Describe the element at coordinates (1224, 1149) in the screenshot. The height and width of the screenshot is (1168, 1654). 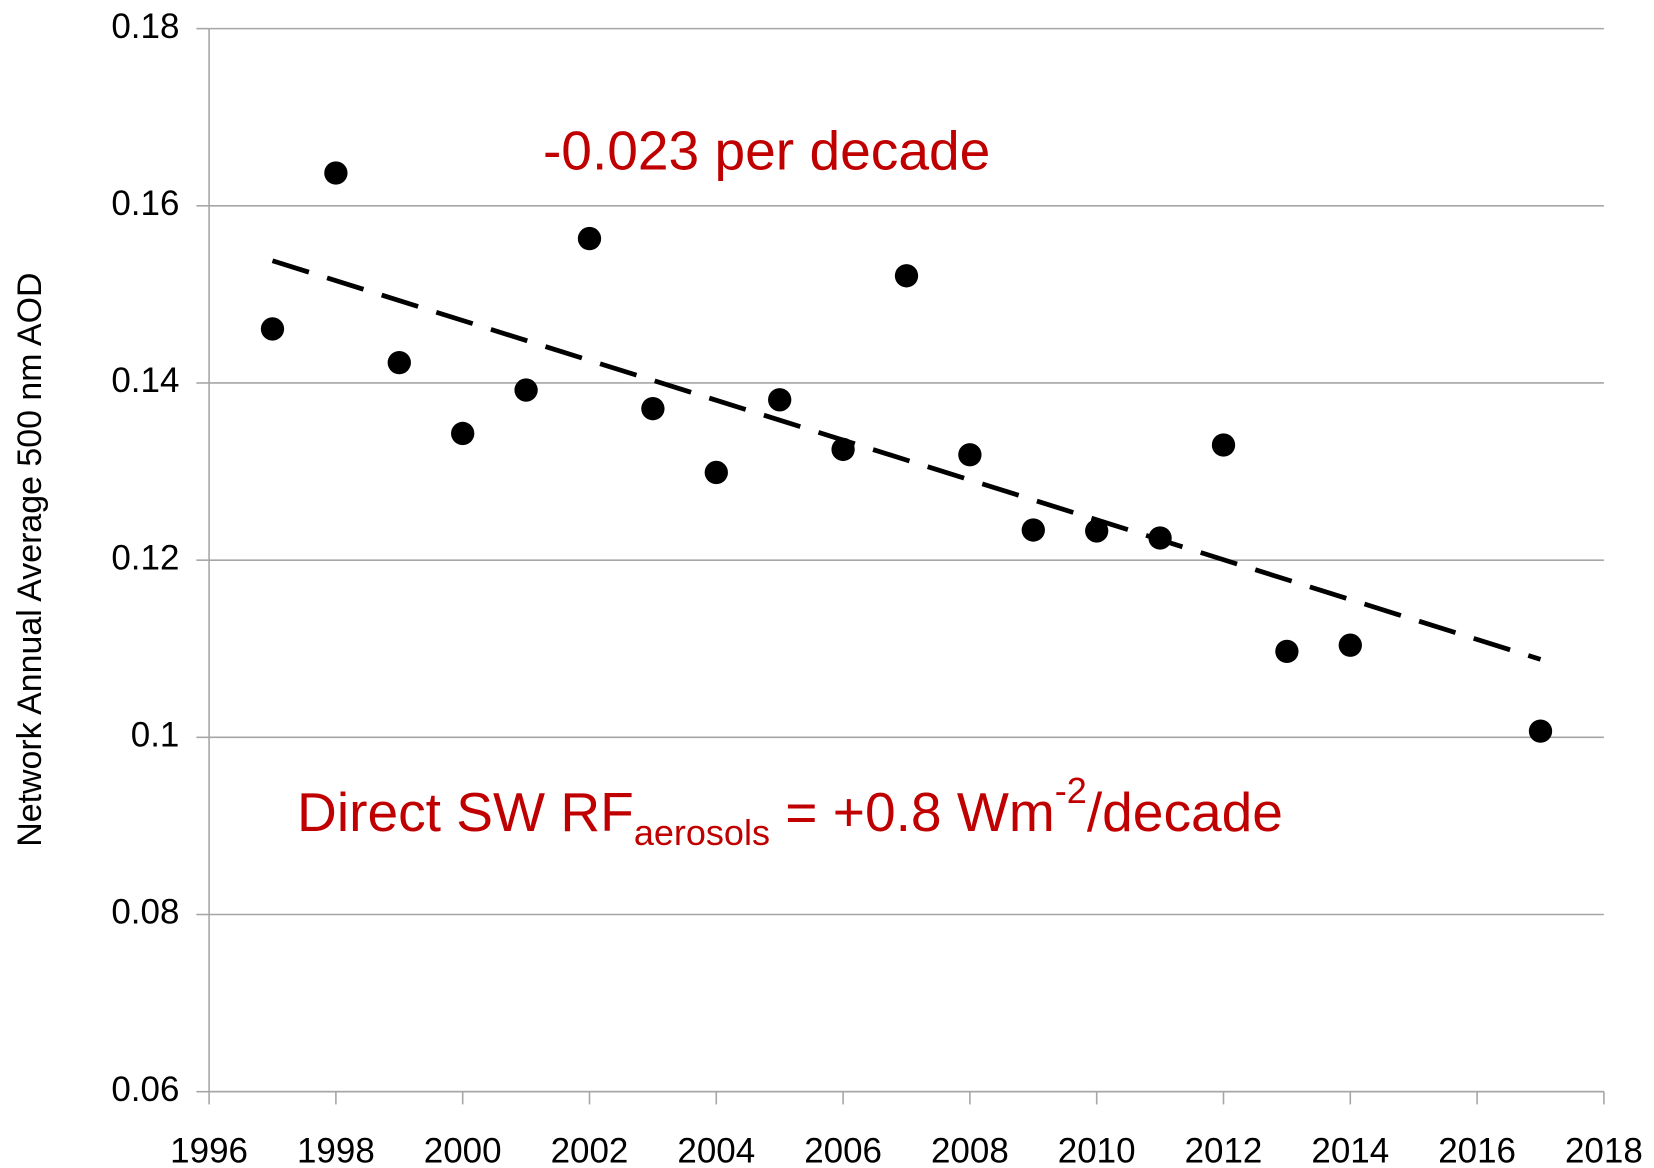
I see `x-tick-label: 2012` at that location.